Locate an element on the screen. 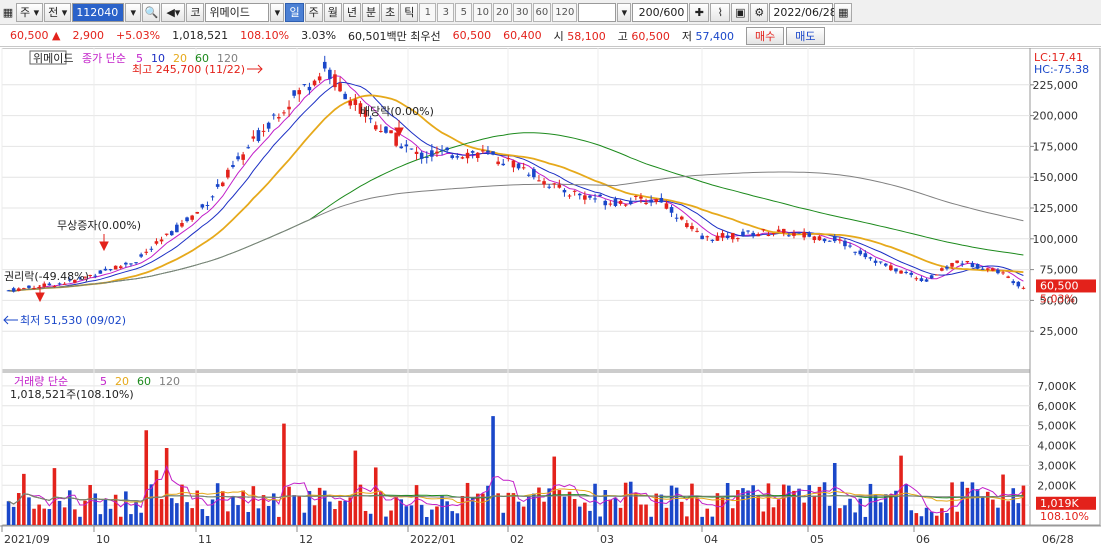 This screenshot has width=1101, height=552. sell-button: 매도 is located at coordinates (805, 35).